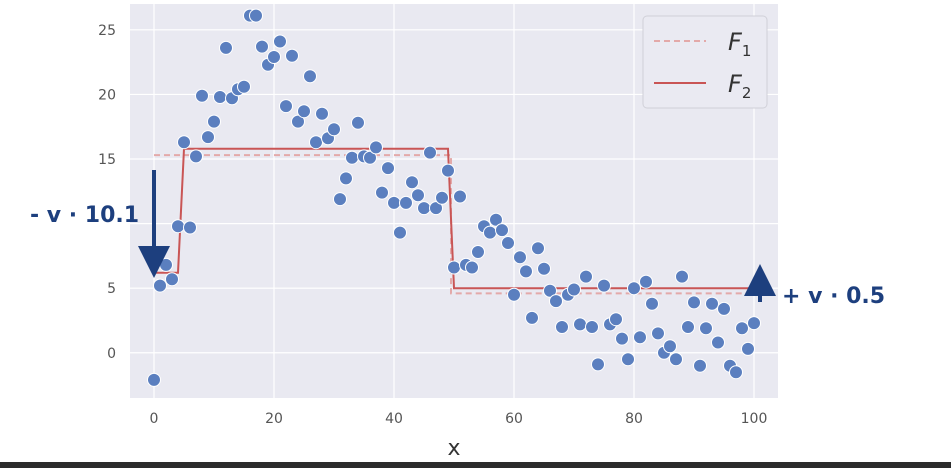 The height and width of the screenshot is (468, 951). Describe the element at coordinates (747, 51) in the screenshot. I see `legend-label-f1-sub: 1` at that location.